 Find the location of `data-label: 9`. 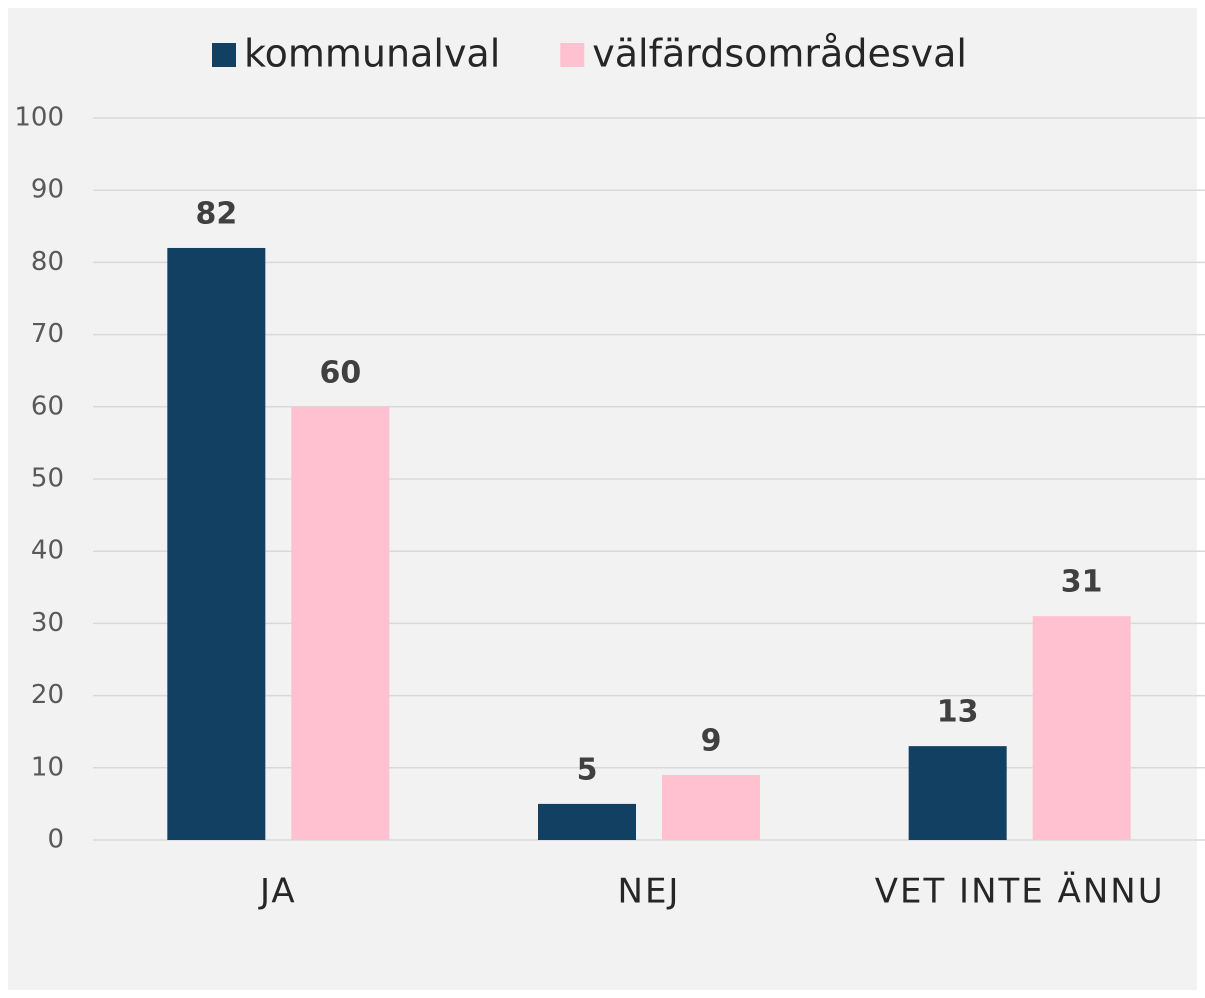

data-label: 9 is located at coordinates (711, 741).